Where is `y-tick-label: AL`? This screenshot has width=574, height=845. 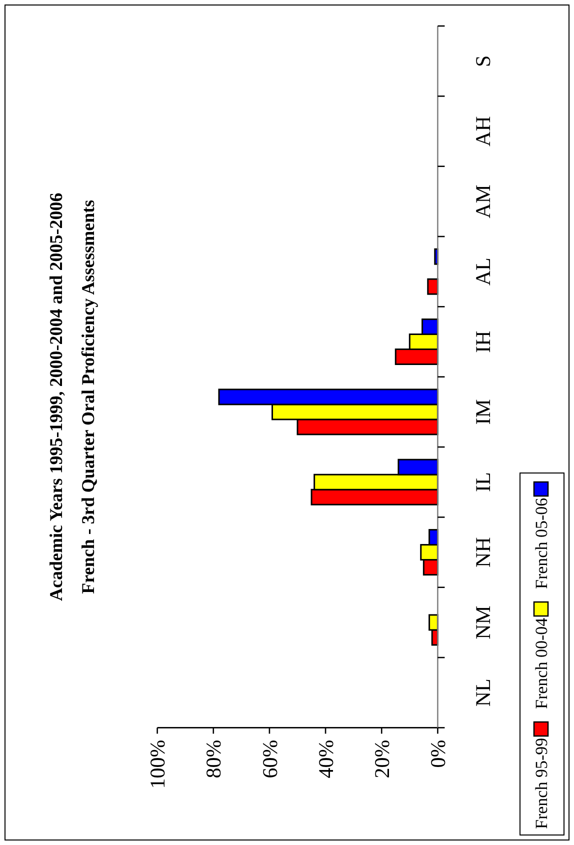 y-tick-label: AL is located at coordinates (483, 272).